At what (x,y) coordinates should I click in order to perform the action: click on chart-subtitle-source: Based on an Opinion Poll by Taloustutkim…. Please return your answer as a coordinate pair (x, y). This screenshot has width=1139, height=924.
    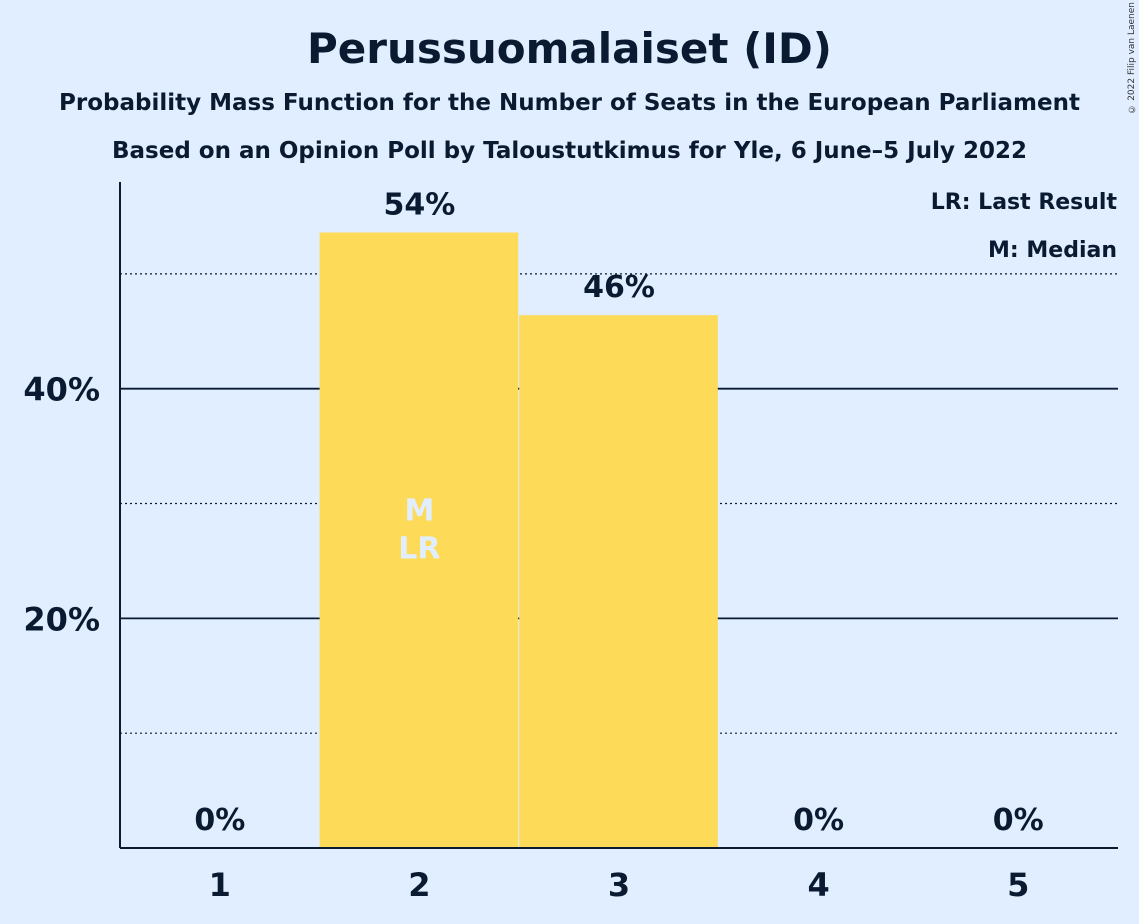
    Looking at the image, I should click on (569, 151).